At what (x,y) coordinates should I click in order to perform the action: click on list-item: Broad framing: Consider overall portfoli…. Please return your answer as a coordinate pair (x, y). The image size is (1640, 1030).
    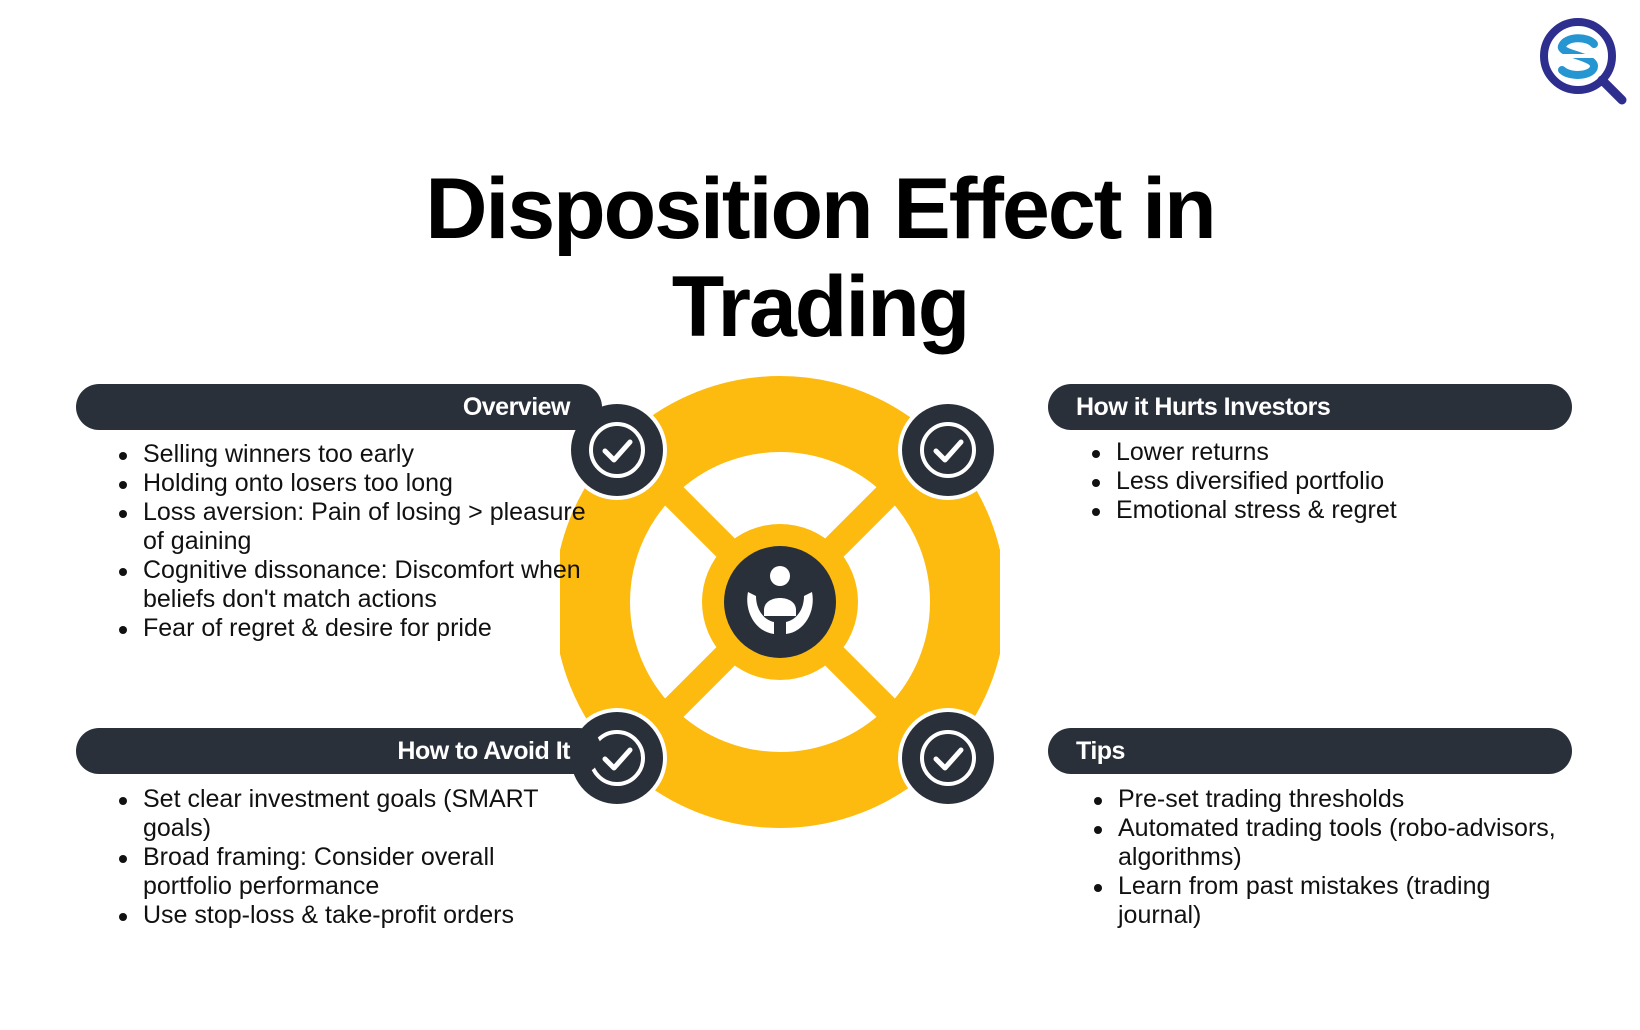
    Looking at the image, I should click on (363, 872).